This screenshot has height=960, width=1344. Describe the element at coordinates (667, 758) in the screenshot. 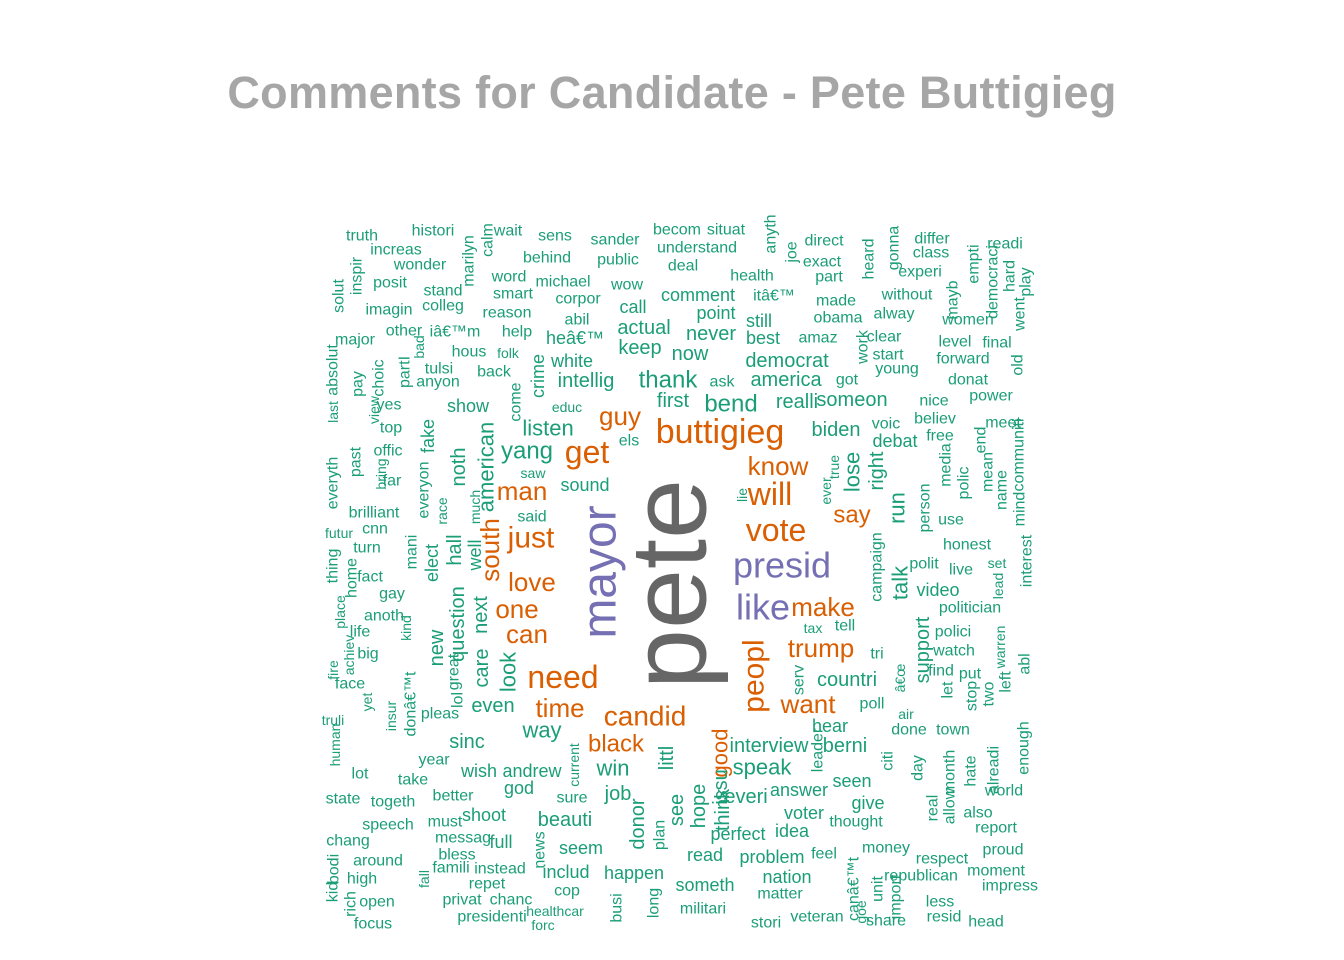

I see `word-317: littl` at that location.